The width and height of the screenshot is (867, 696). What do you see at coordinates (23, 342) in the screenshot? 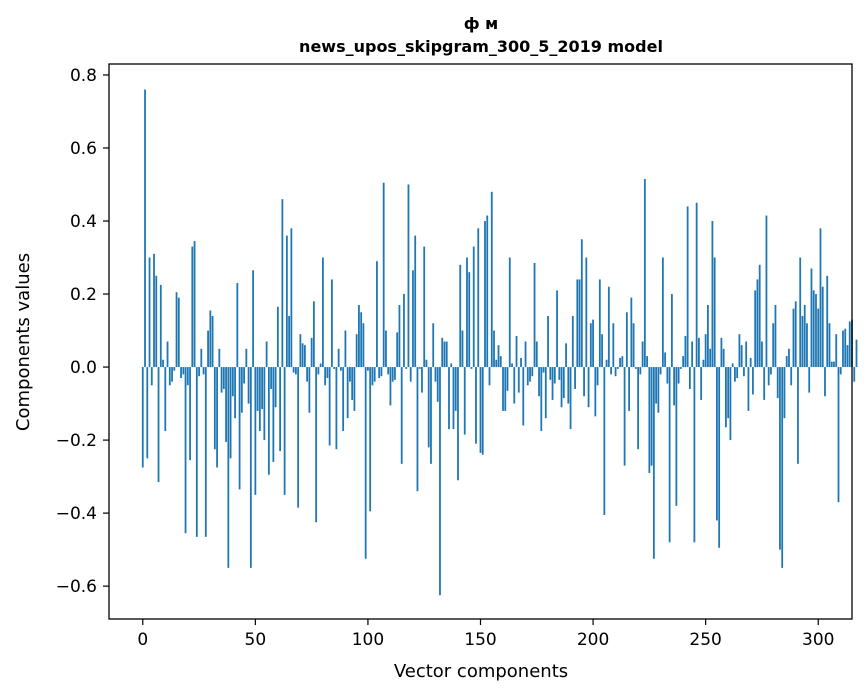
I see `y-axis-label: Components values` at bounding box center [23, 342].